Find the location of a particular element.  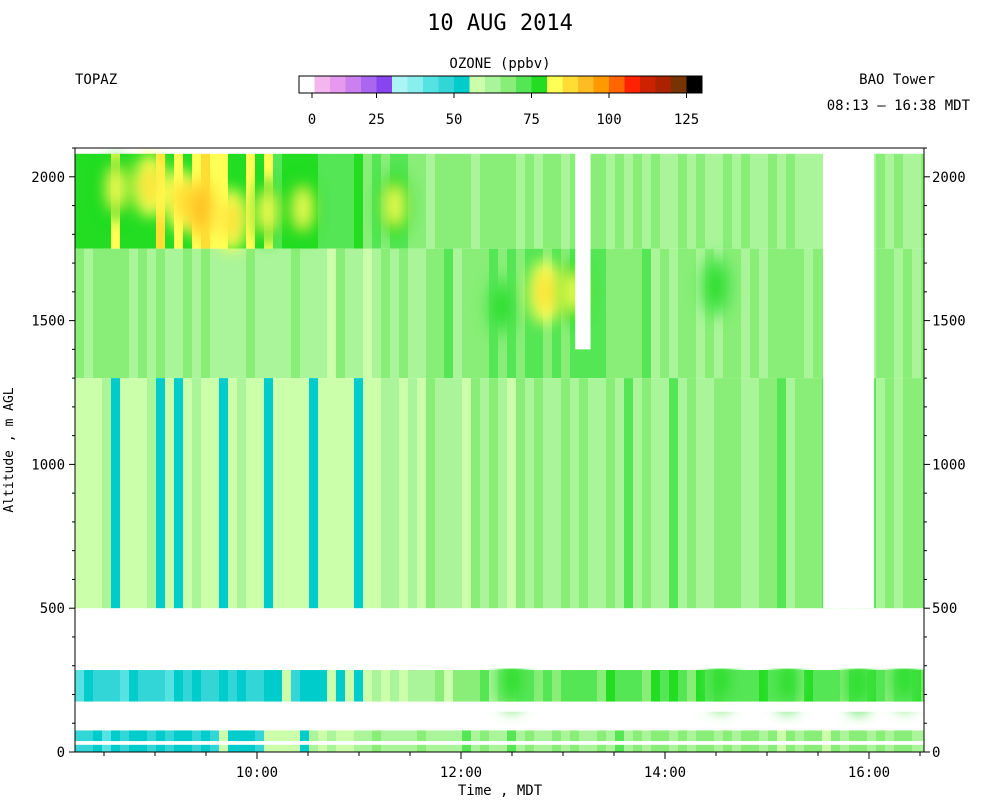

missing-data-gap is located at coordinates (499, 706).